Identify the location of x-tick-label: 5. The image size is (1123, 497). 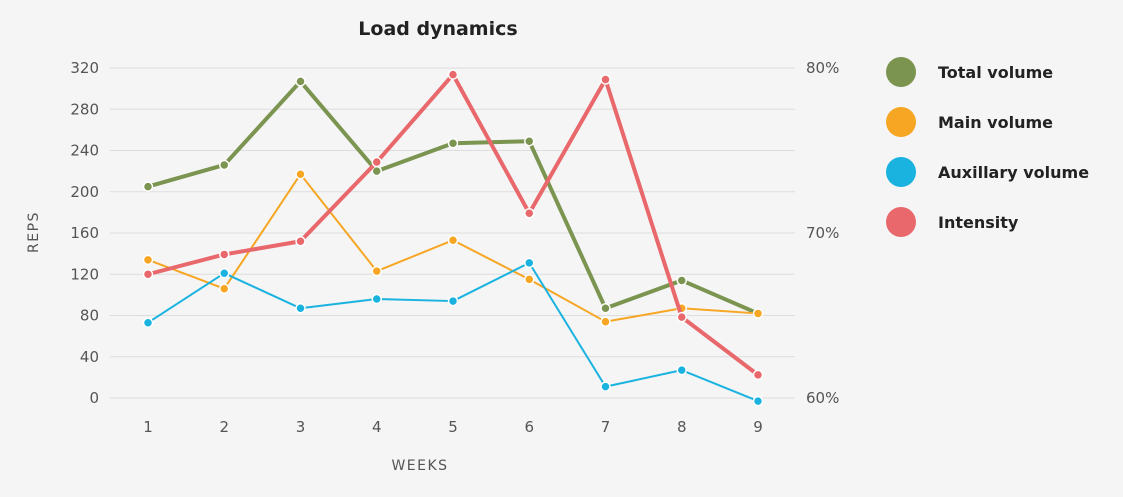
(453, 427).